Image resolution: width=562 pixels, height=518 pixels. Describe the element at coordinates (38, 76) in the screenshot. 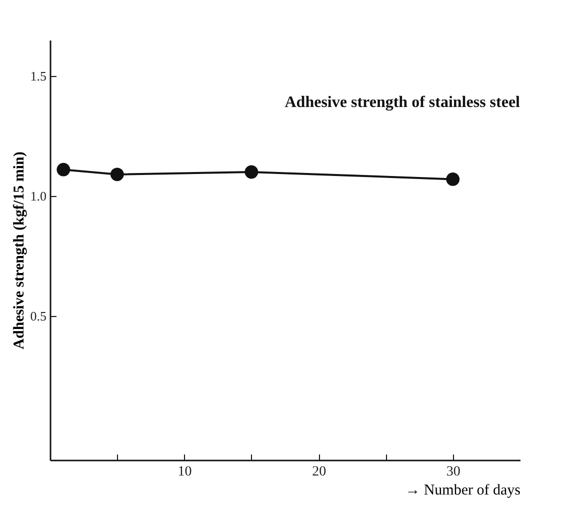

I see `y-tick-label: 1.5` at that location.